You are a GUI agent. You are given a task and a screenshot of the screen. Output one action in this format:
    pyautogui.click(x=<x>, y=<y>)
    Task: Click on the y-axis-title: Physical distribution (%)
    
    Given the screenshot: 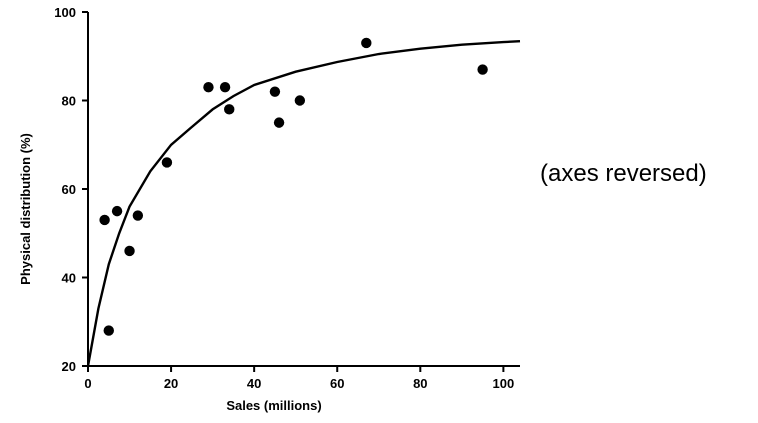 What is the action you would take?
    pyautogui.click(x=25, y=209)
    